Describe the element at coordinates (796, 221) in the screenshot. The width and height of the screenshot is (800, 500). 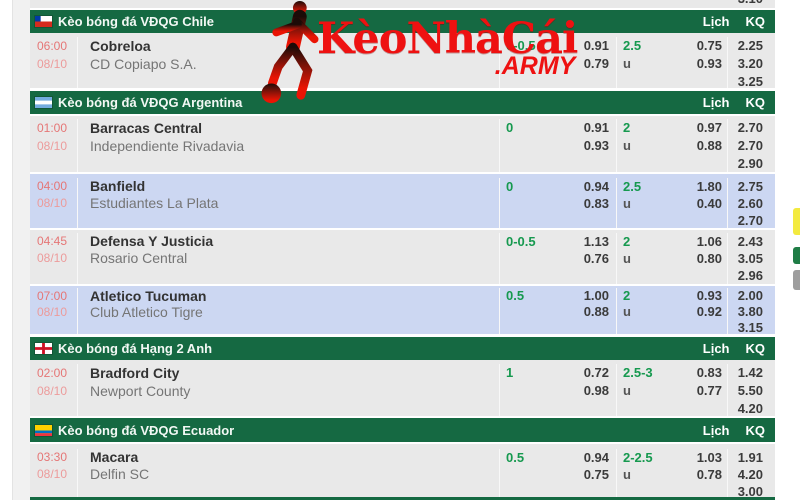
I see `floating-widget-partial-yellow` at that location.